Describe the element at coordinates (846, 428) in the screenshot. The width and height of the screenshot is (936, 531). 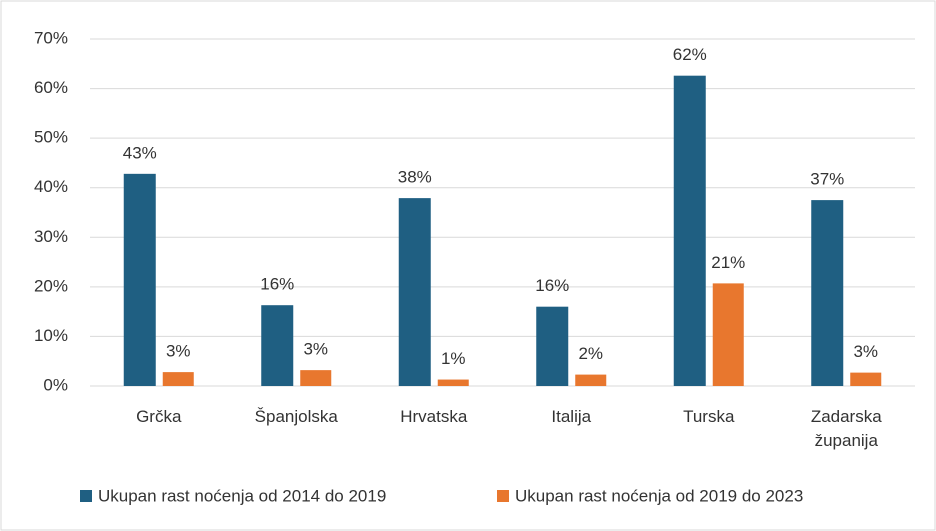
I see `x-tick-label: Zadarska županija` at that location.